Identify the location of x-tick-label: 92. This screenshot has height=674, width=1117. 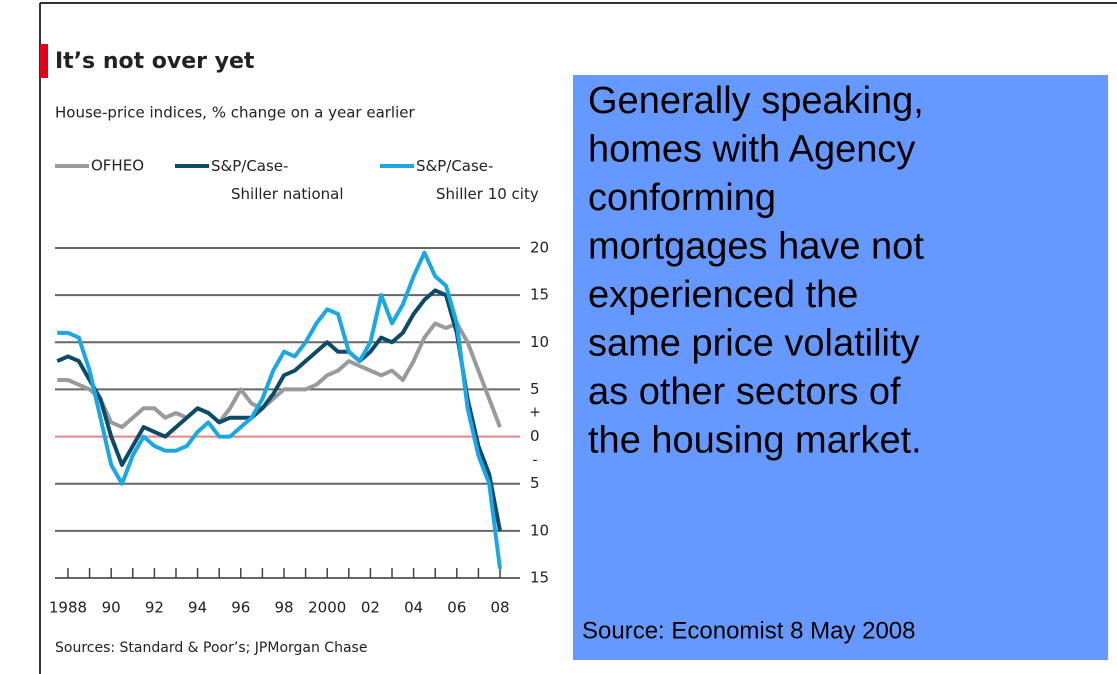
(154, 608).